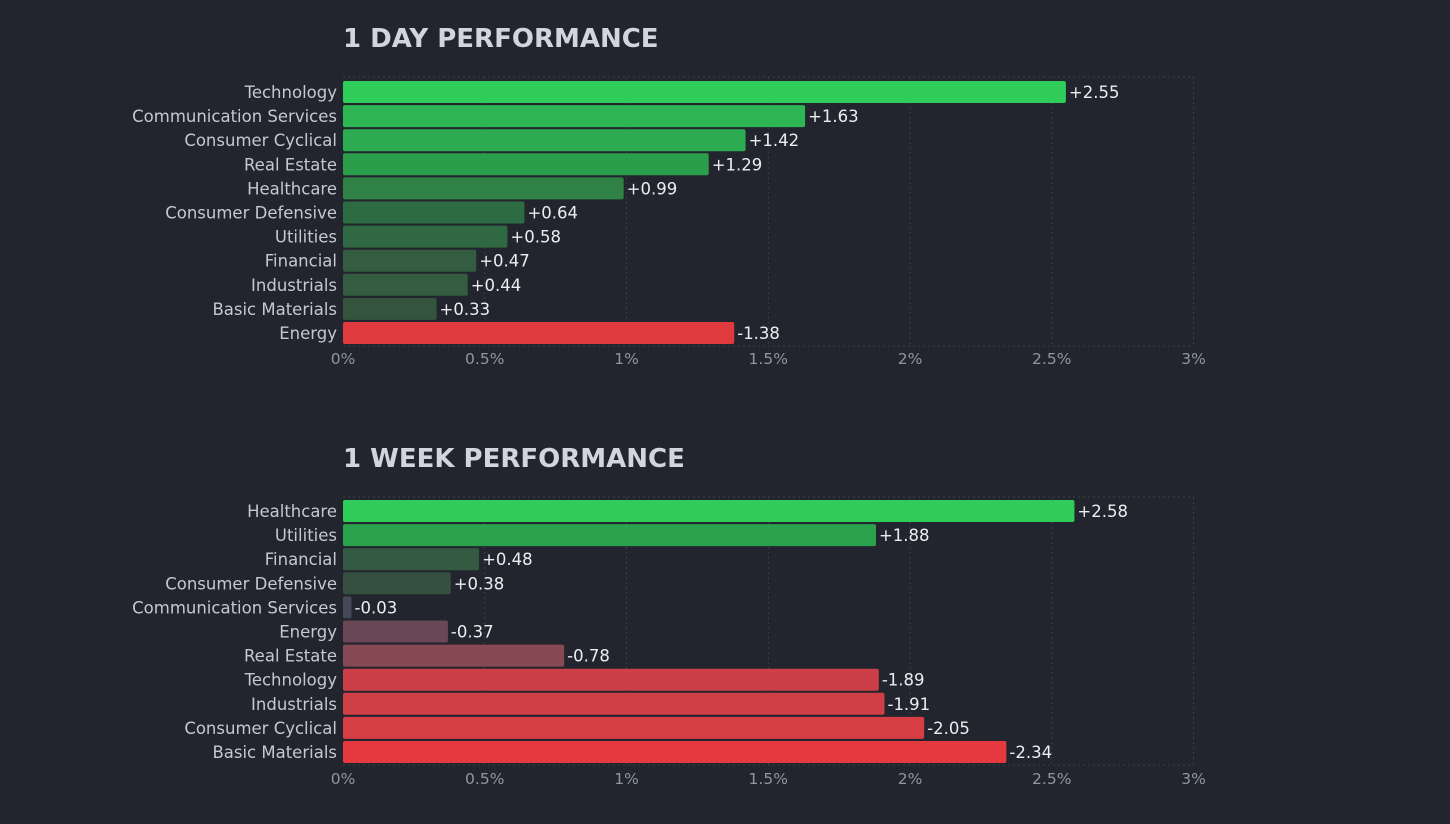  Describe the element at coordinates (251, 213) in the screenshot. I see `chart-1-category-label: Consumer Defensive` at that location.